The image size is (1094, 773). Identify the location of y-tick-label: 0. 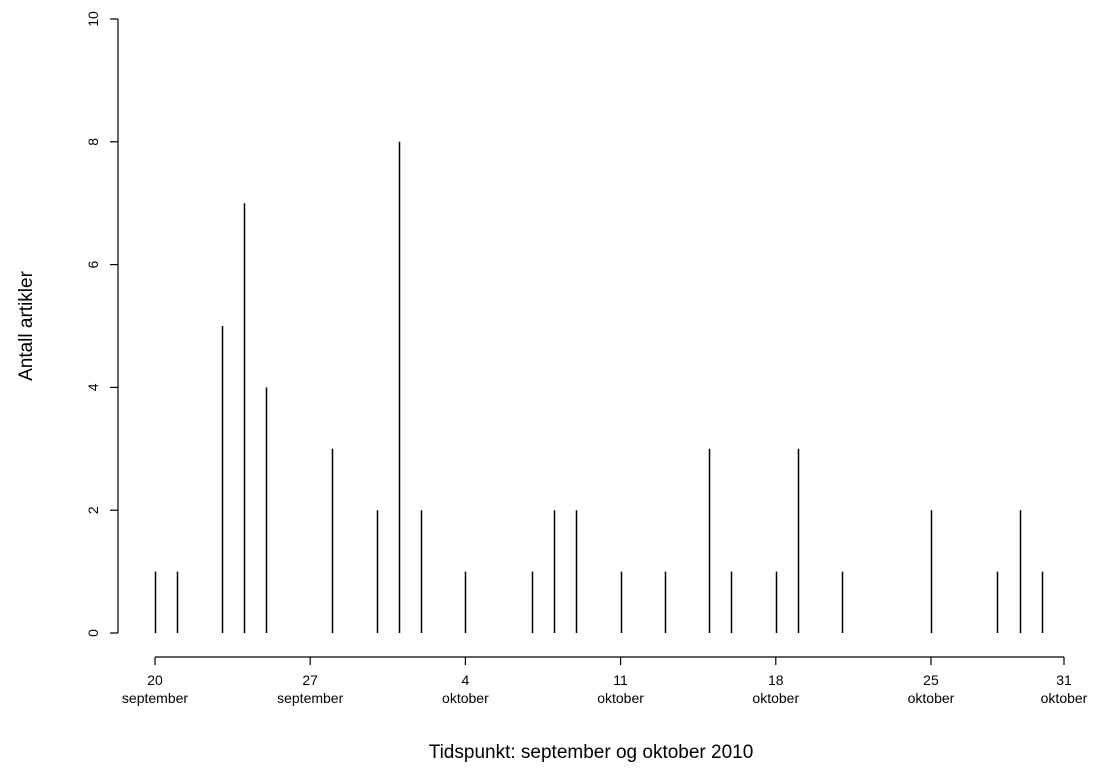
(93, 633).